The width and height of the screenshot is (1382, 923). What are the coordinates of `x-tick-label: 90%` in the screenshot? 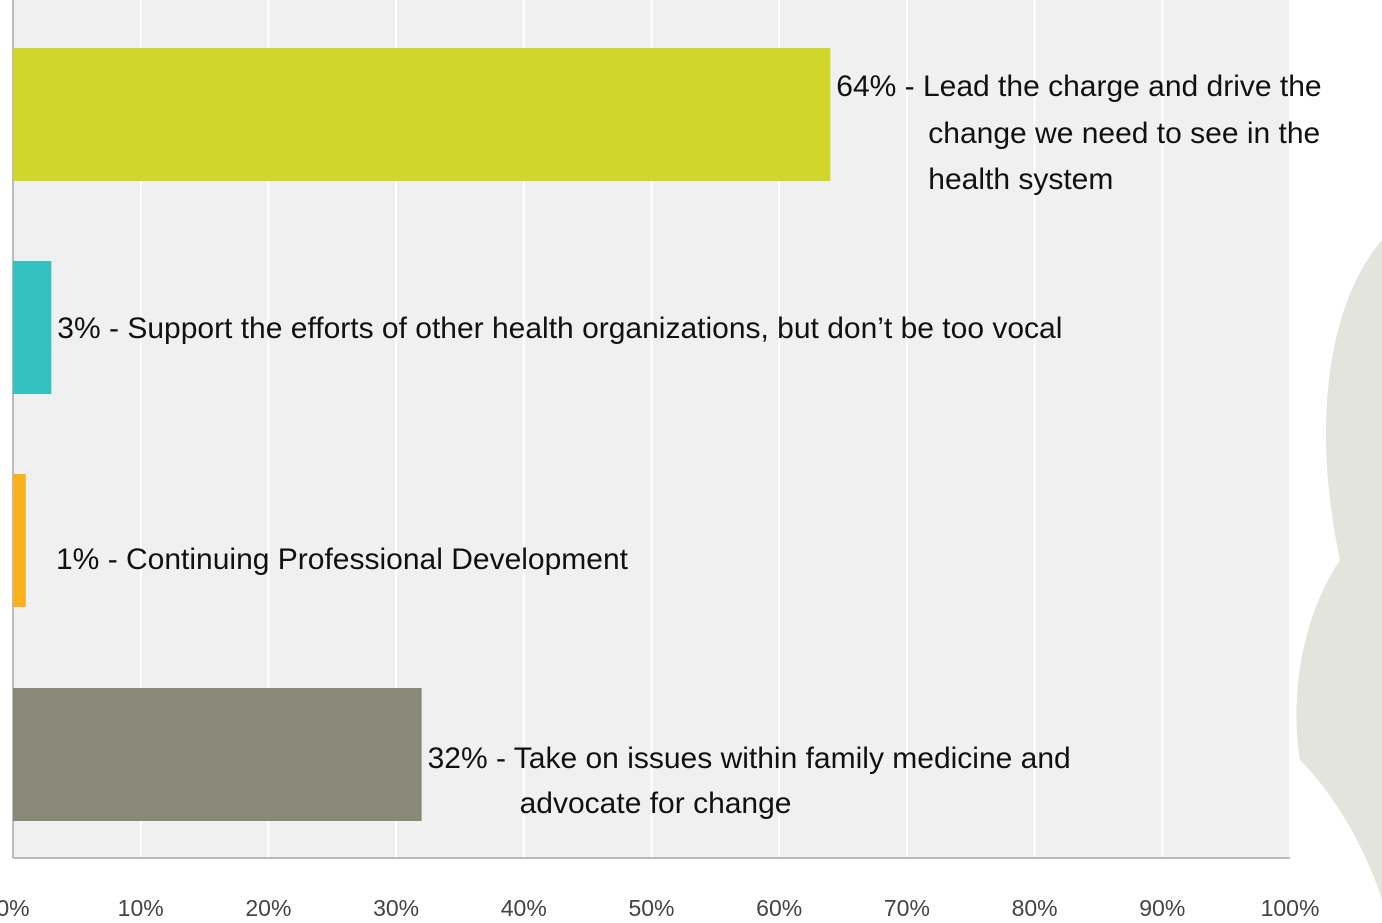 It's located at (1162, 908).